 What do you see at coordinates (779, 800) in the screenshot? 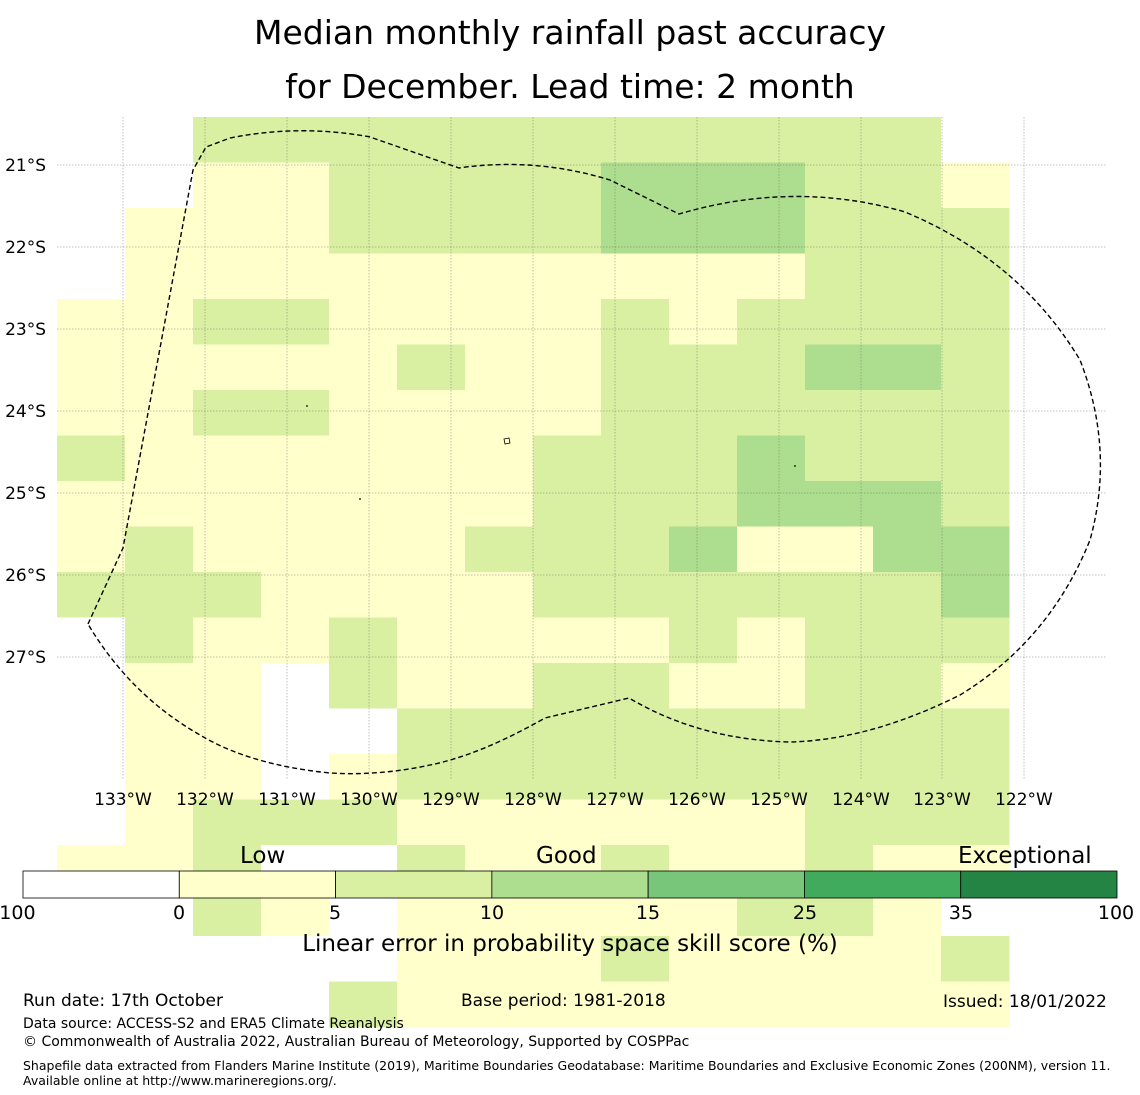
I see `longitude-label: 125°W` at bounding box center [779, 800].